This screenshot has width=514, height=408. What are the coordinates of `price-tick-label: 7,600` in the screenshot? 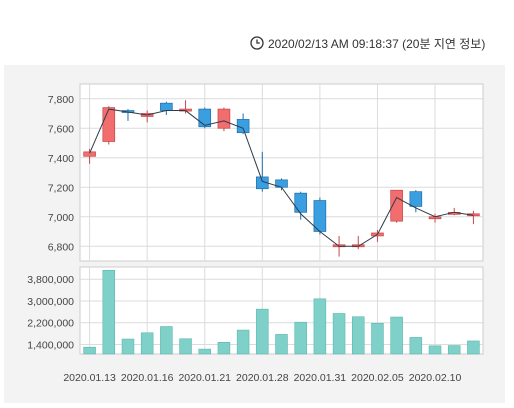 It's located at (61, 129).